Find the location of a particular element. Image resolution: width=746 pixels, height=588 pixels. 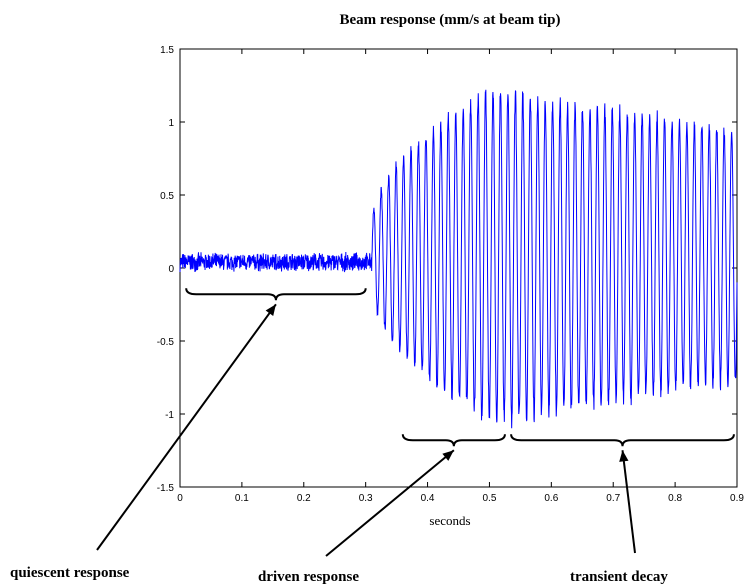

x-tick-label: 0.5 is located at coordinates (489, 498).